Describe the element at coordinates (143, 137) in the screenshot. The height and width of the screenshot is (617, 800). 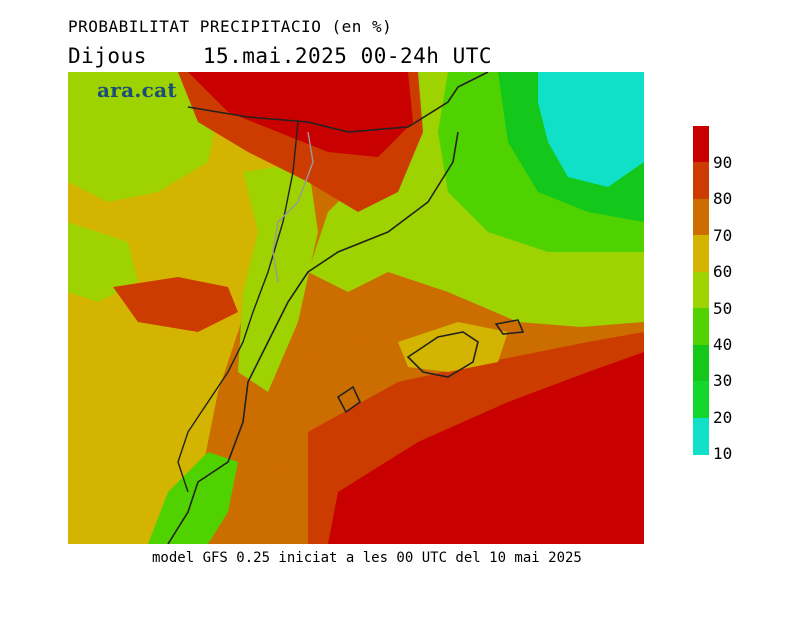
I see `zone-west-green` at that location.